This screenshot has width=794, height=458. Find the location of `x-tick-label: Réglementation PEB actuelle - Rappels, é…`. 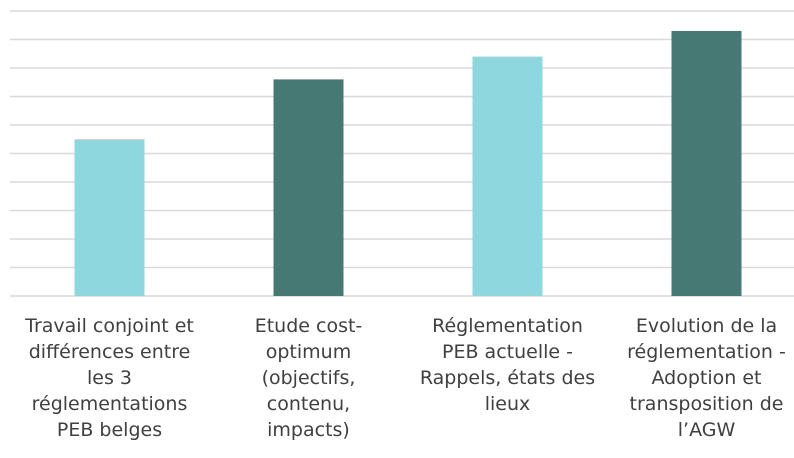

x-tick-label: Réglementation PEB actuelle - Rappels, é… is located at coordinates (507, 365).